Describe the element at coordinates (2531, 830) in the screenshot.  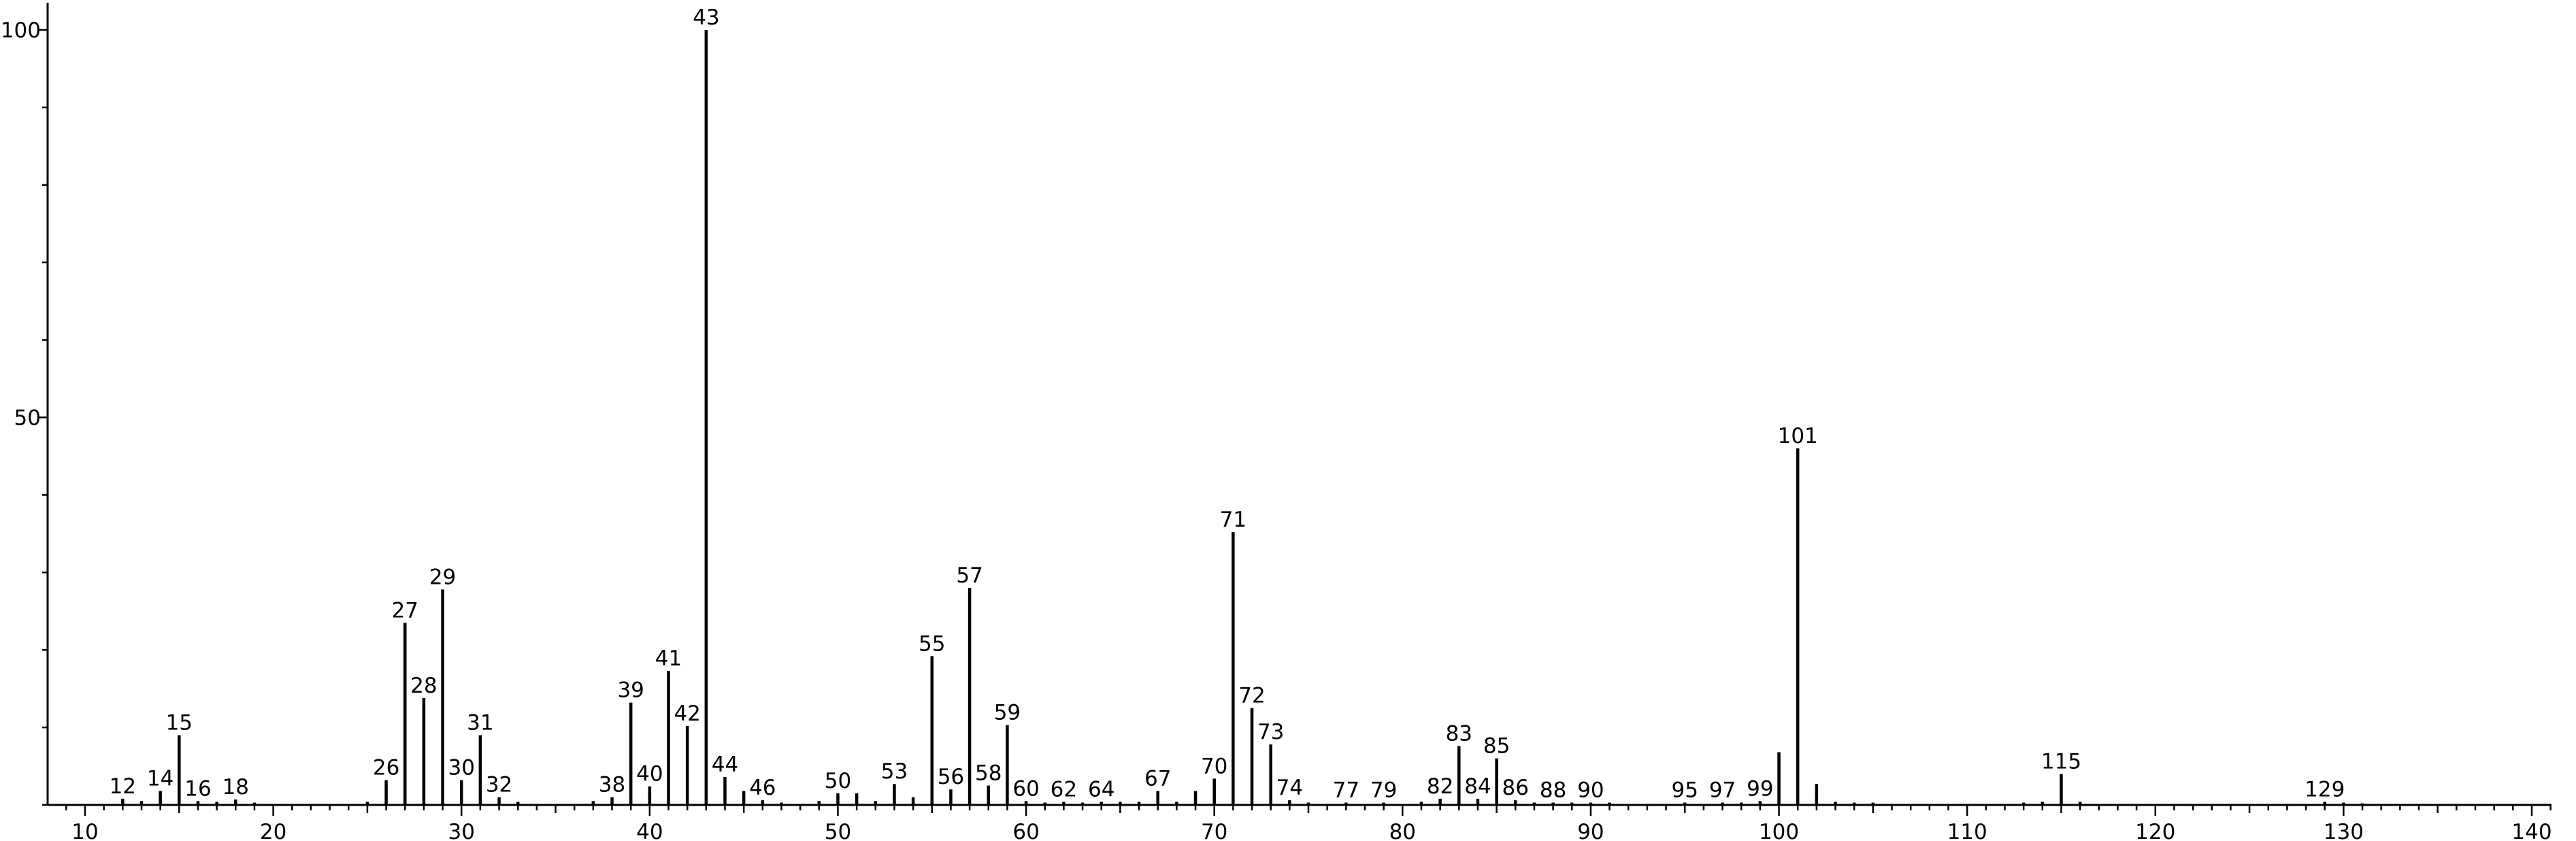
I see `x-tick-label: 140` at that location.